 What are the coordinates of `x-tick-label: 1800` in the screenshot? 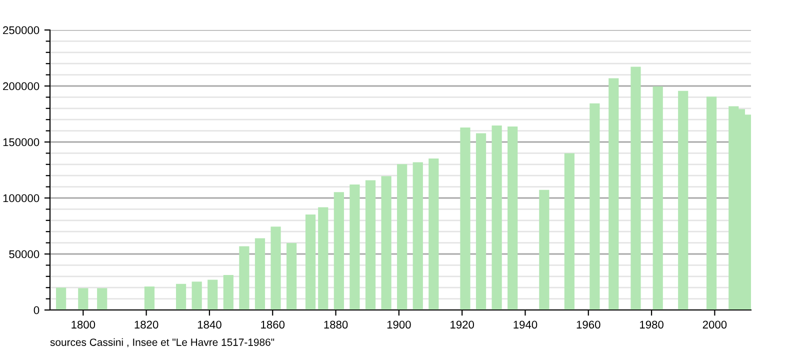 It's located at (84, 324).